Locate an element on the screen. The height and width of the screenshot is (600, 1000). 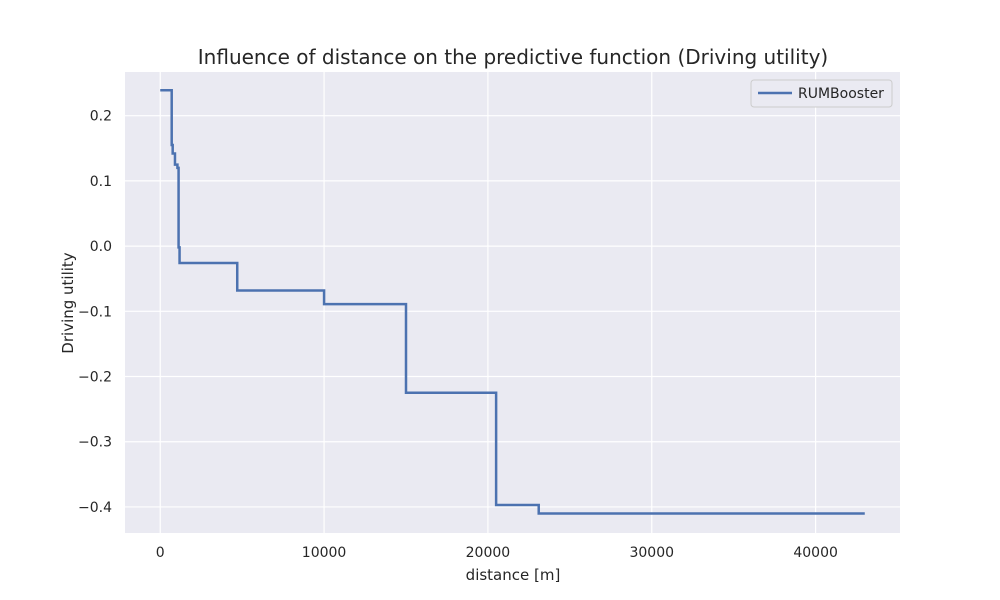
y-tick-label: 0.1 is located at coordinates (101, 182).